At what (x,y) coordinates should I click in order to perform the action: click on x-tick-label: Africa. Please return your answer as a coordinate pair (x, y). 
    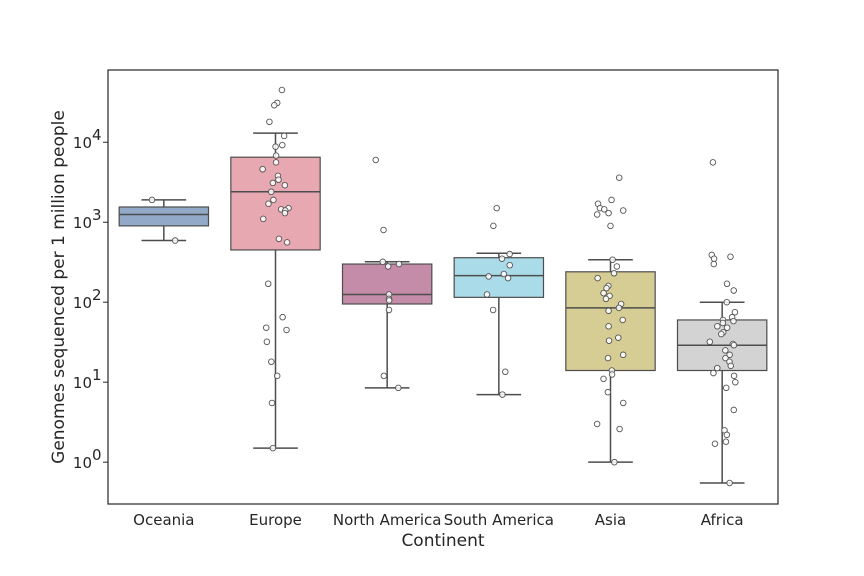
    Looking at the image, I should click on (722, 520).